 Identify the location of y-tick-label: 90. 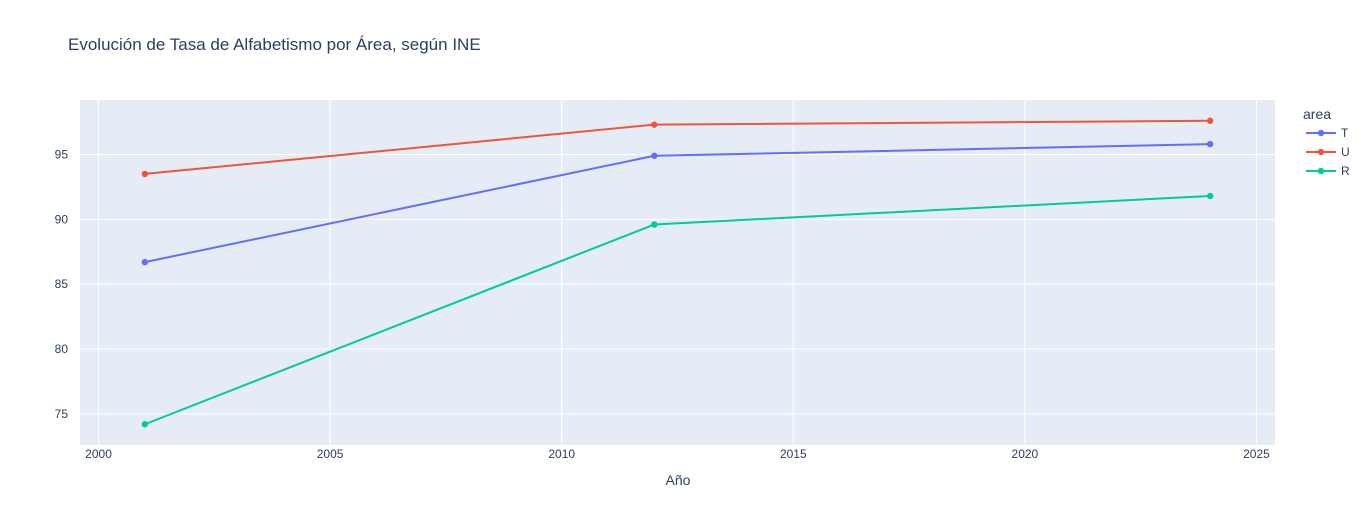
(62, 219).